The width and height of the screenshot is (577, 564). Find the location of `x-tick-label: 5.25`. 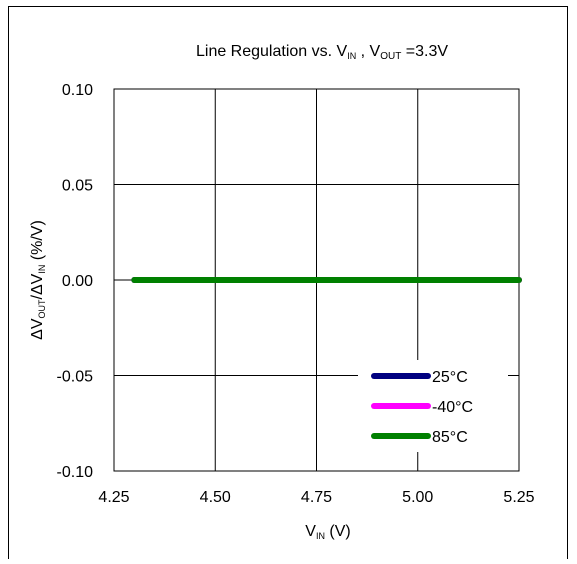

x-tick-label: 5.25 is located at coordinates (518, 497).